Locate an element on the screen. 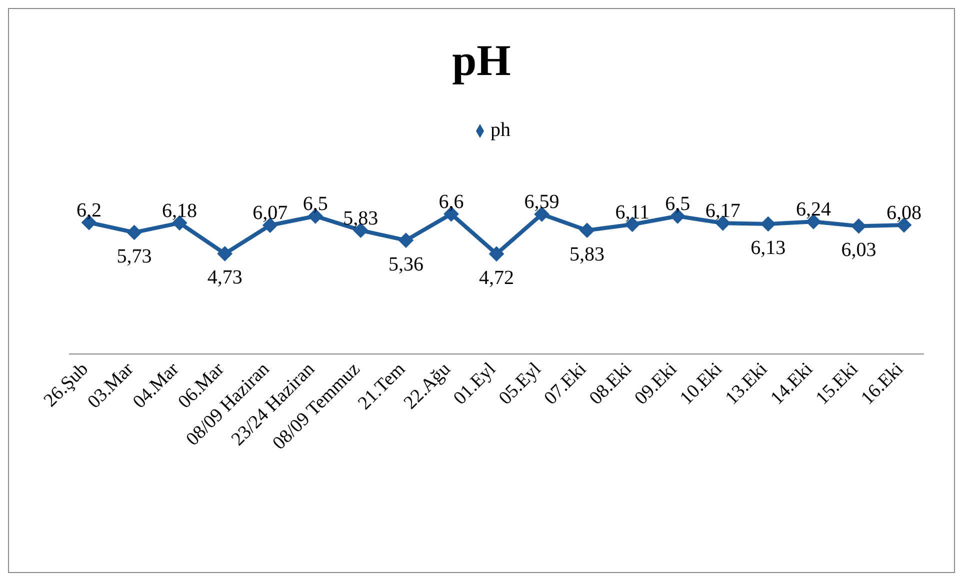  data-label: 6,03 is located at coordinates (858, 250).